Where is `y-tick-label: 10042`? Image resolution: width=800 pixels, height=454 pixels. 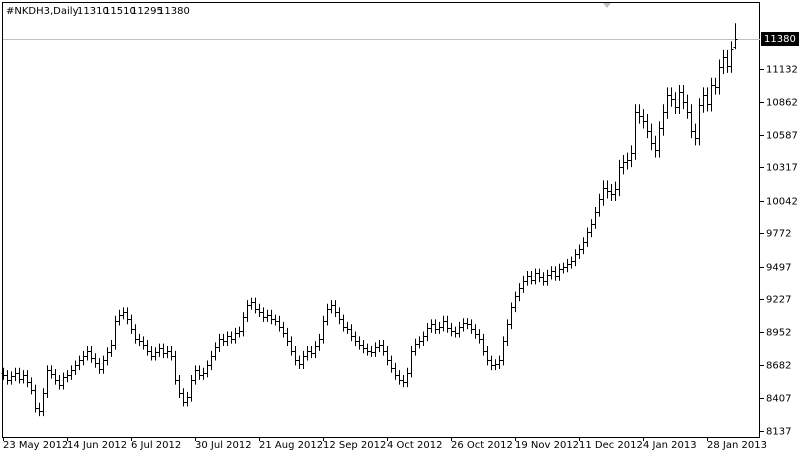
y-tick-label: 10042 is located at coordinates (782, 202).